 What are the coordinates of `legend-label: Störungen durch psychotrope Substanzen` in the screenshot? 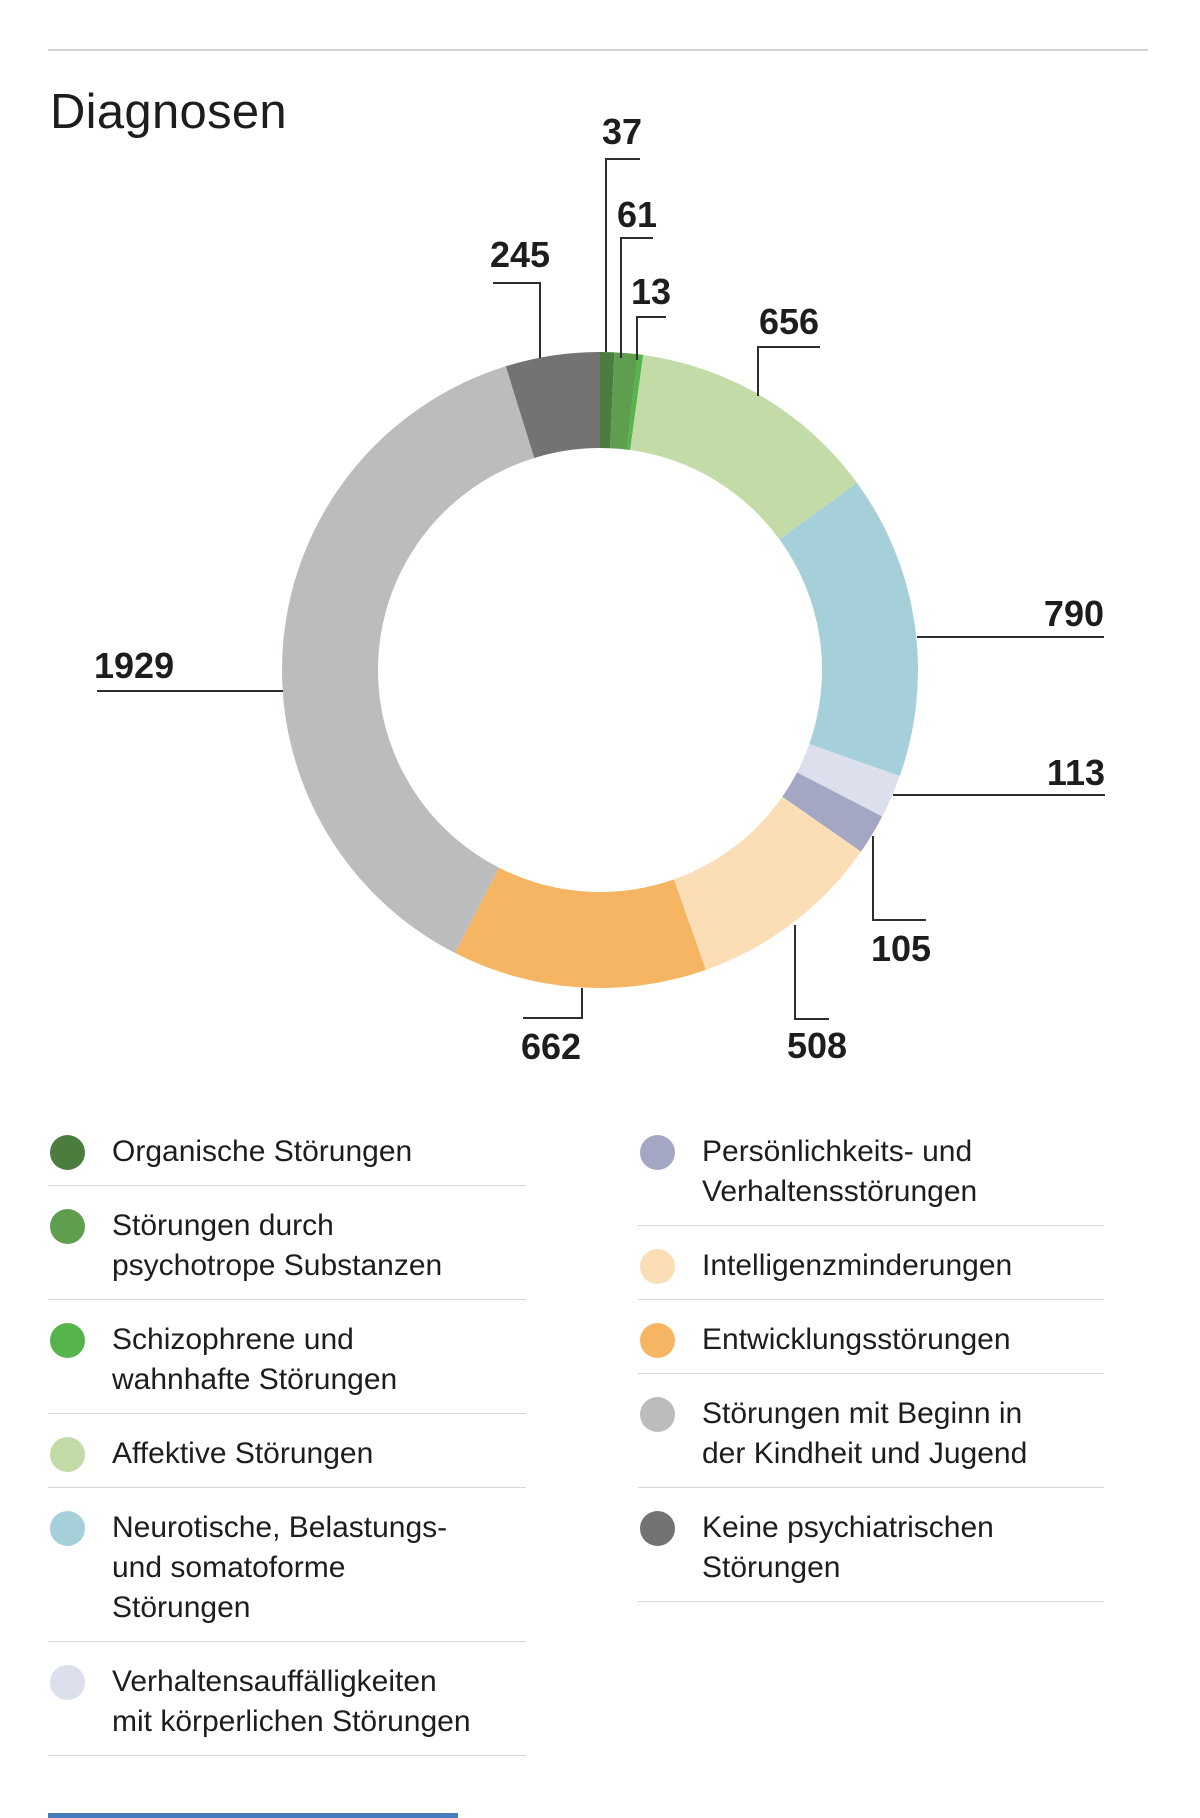 It's located at (277, 1245).